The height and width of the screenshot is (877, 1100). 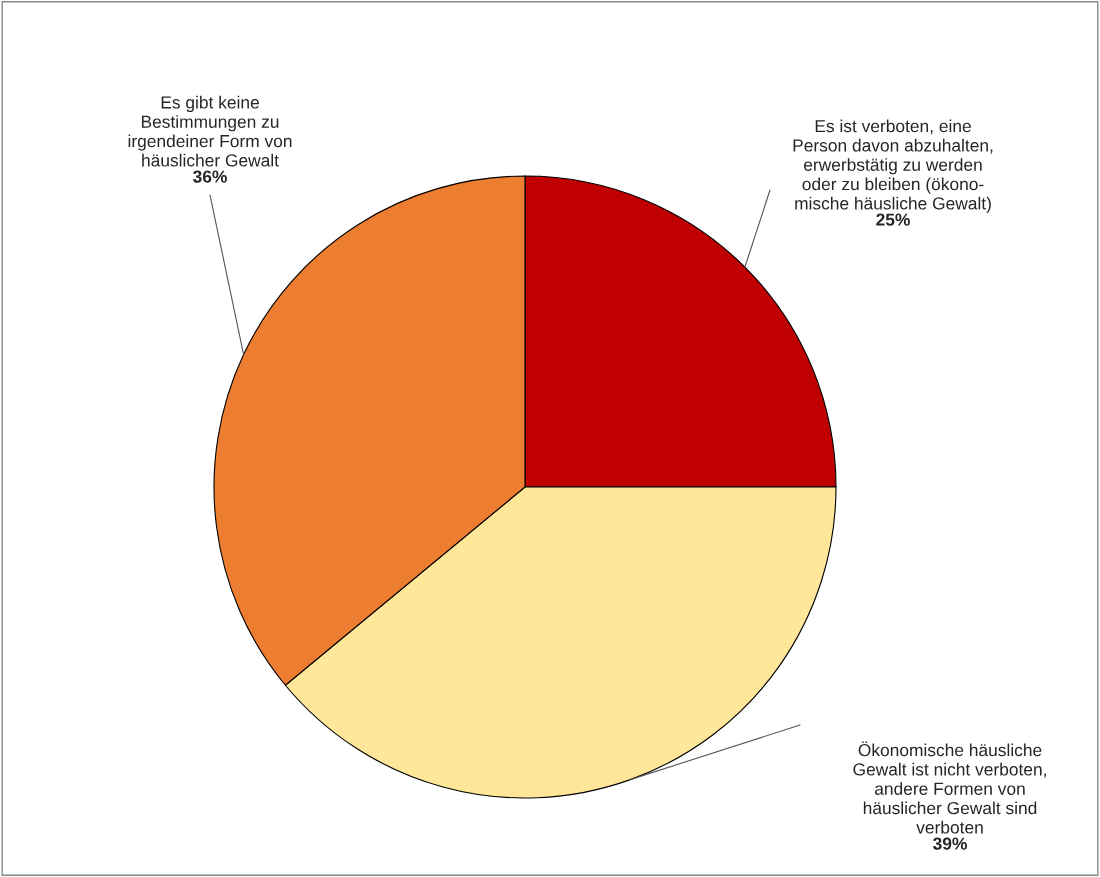 What do you see at coordinates (950, 843) in the screenshot?
I see `data-label: 39%` at bounding box center [950, 843].